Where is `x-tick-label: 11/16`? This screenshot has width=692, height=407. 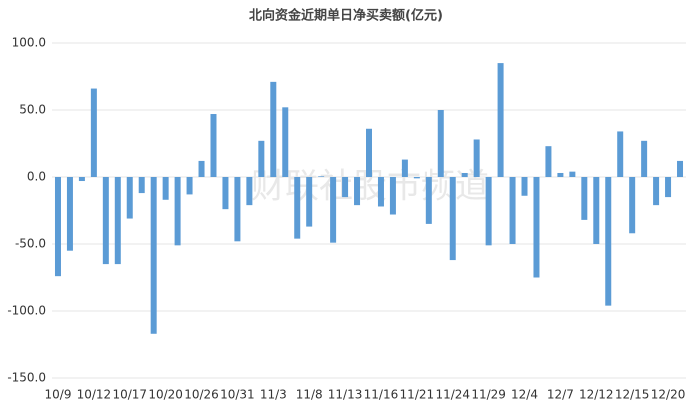
x-tick-label: 11/16 is located at coordinates (381, 395).